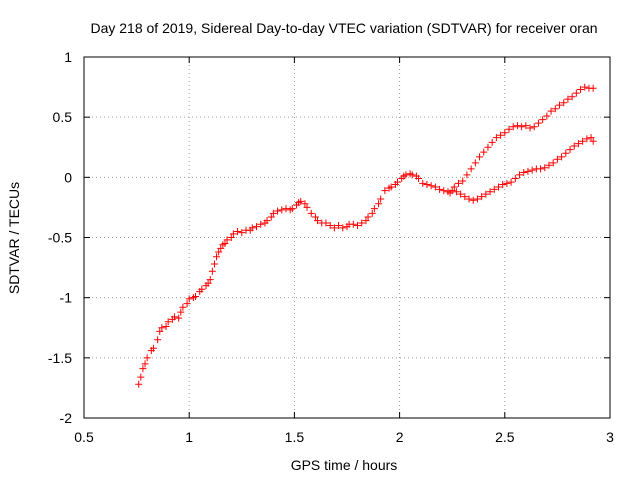 This screenshot has width=640, height=480. What do you see at coordinates (68, 57) in the screenshot?
I see `y-tick-label: 1` at bounding box center [68, 57].